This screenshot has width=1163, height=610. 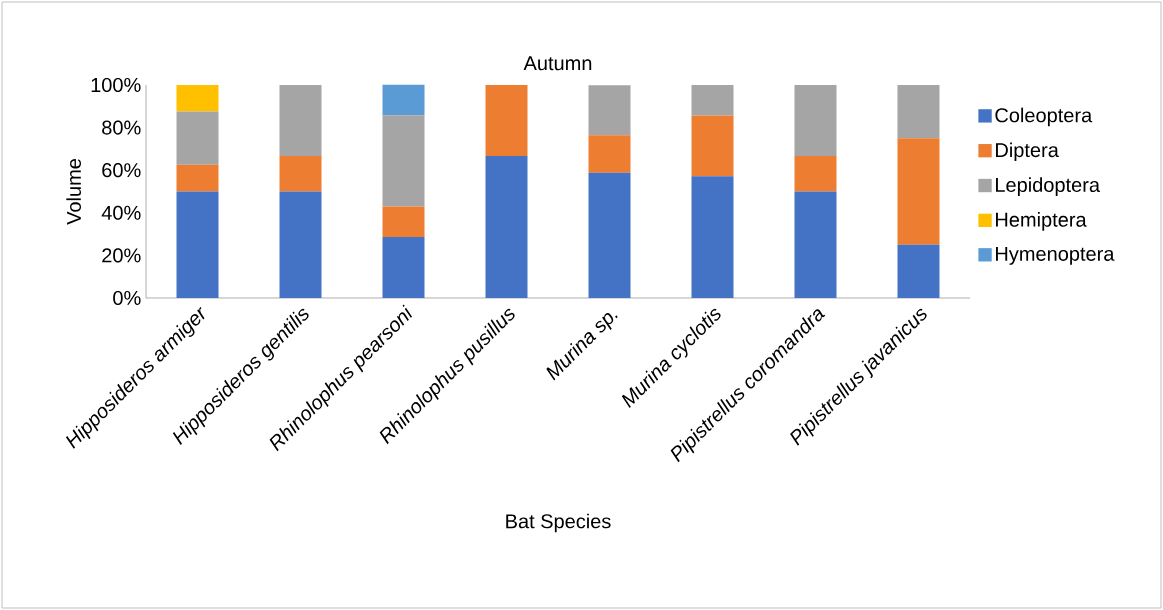 I want to click on y-tick-label: 60%, so click(x=121, y=170).